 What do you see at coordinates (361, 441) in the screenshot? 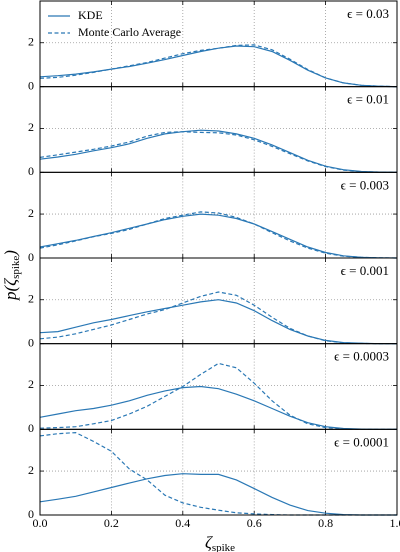
I see `annotation: ϵ = 0.0001` at bounding box center [361, 441].